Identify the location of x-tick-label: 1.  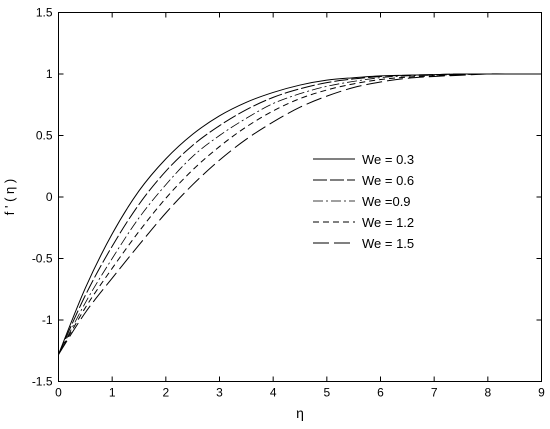
(112, 393).